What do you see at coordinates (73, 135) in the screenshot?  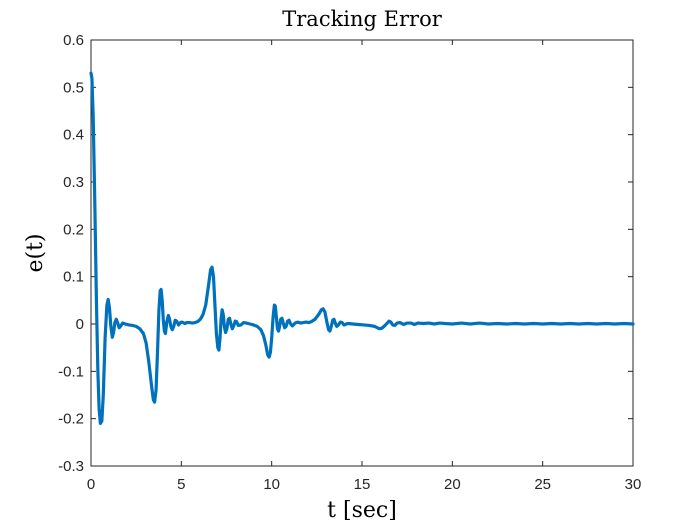 I see `y-tick-label: 0.4` at bounding box center [73, 135].